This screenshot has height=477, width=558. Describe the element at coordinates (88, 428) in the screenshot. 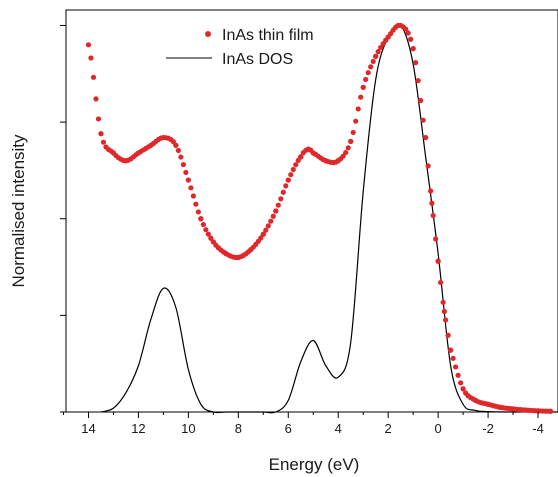

I see `x-tick-label: 14` at that location.